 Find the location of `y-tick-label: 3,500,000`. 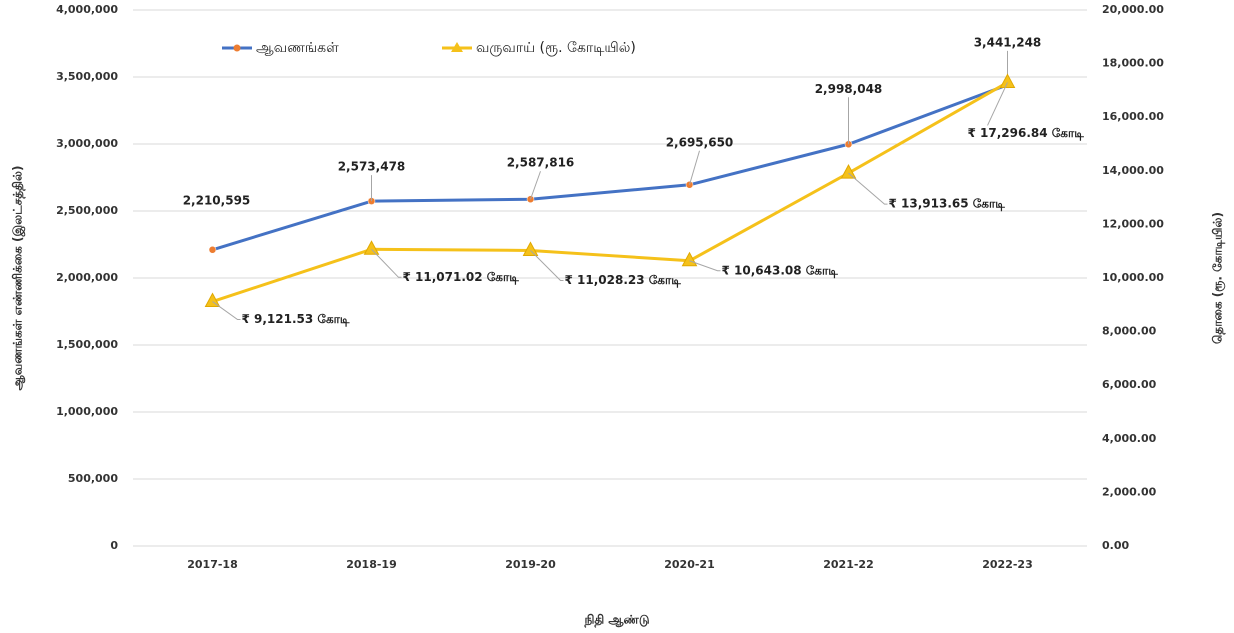

y-tick-label: 3,500,000 is located at coordinates (87, 76).